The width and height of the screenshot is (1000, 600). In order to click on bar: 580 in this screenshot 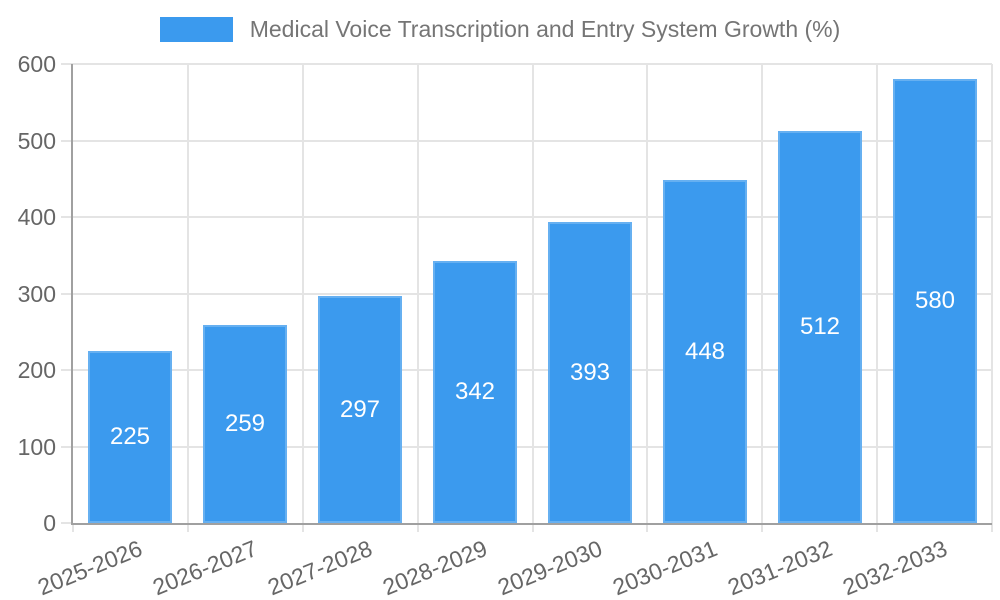, I will do `click(935, 301)`.